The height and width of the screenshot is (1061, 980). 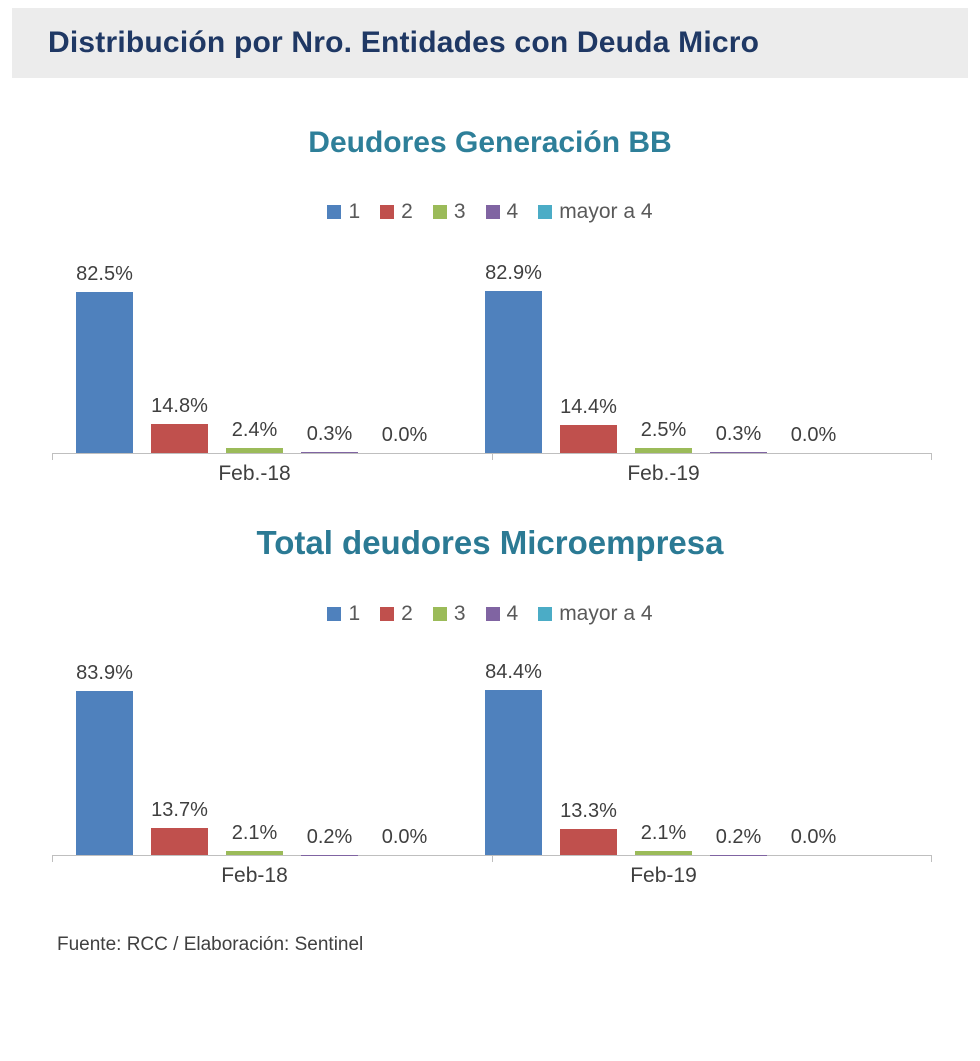 I want to click on bar-value-label: 2.5%, so click(x=664, y=430).